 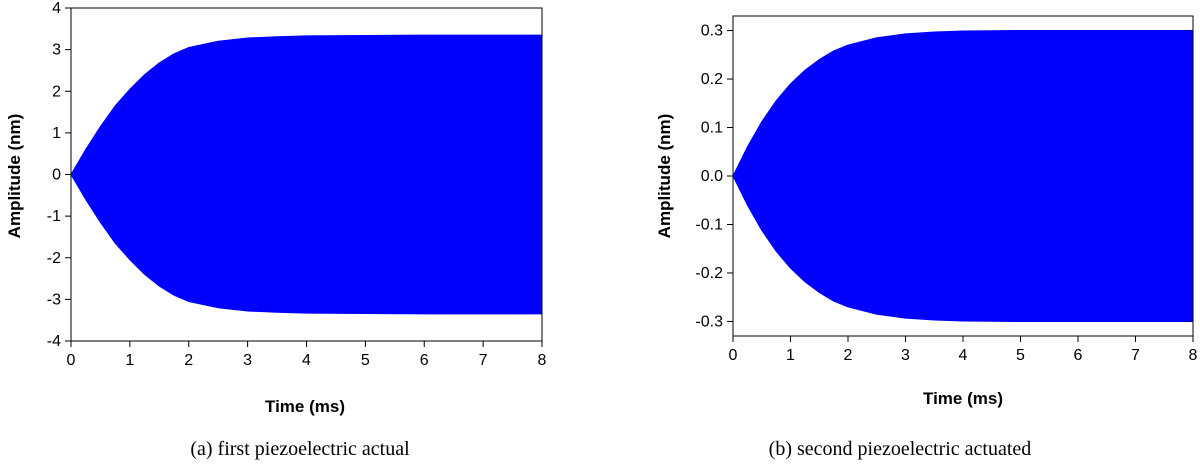 I want to click on x-tick-label-a: 8, so click(x=542, y=360).